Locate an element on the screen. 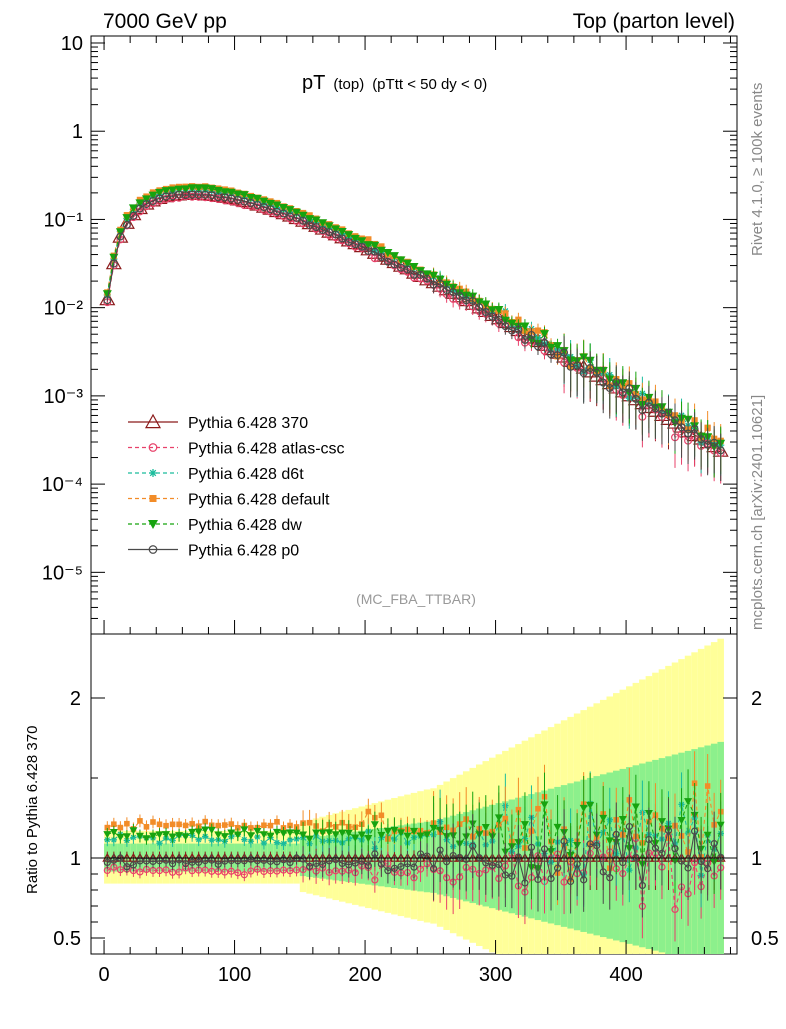  main-y-tick-label: 10⁻¹ is located at coordinates (64, 220).